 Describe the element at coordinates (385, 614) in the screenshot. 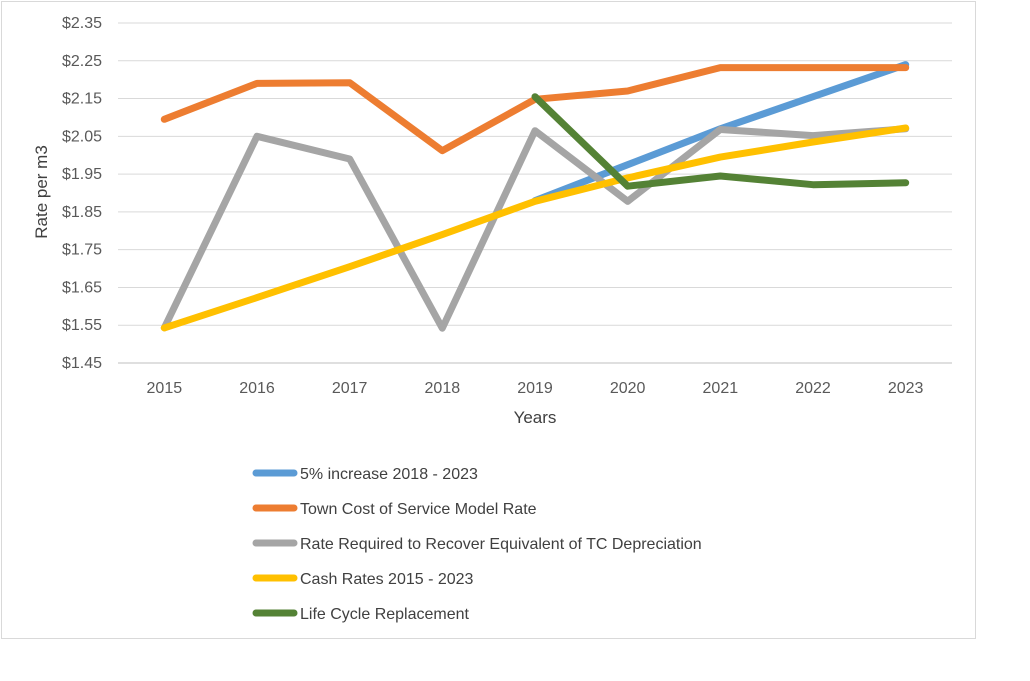

I see `legend-label: Life Cycle Replacement` at that location.